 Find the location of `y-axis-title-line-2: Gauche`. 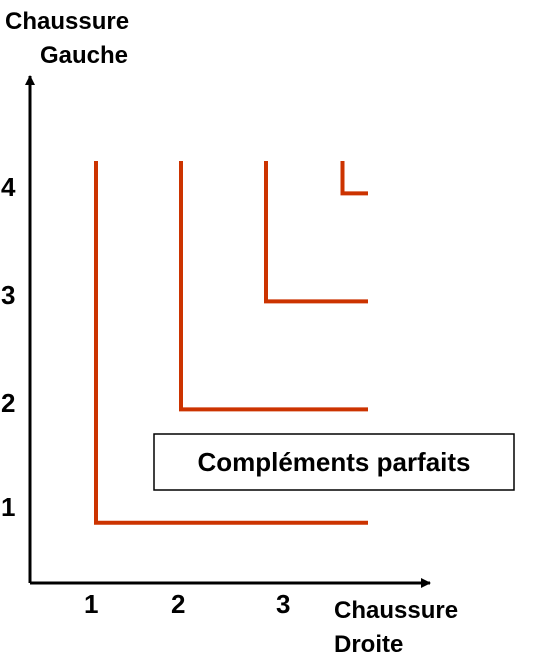

y-axis-title-line-2: Gauche is located at coordinates (84, 55).